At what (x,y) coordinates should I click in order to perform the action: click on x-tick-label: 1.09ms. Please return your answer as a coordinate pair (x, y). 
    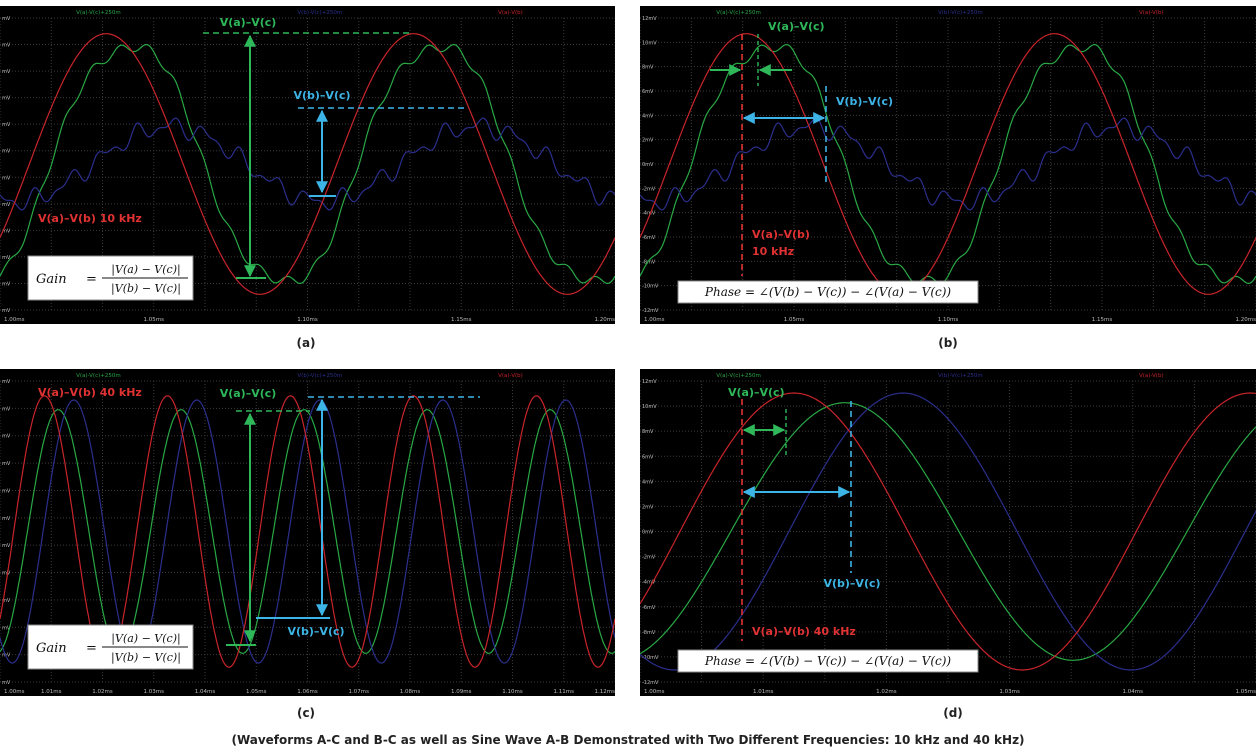
    Looking at the image, I should click on (461, 692).